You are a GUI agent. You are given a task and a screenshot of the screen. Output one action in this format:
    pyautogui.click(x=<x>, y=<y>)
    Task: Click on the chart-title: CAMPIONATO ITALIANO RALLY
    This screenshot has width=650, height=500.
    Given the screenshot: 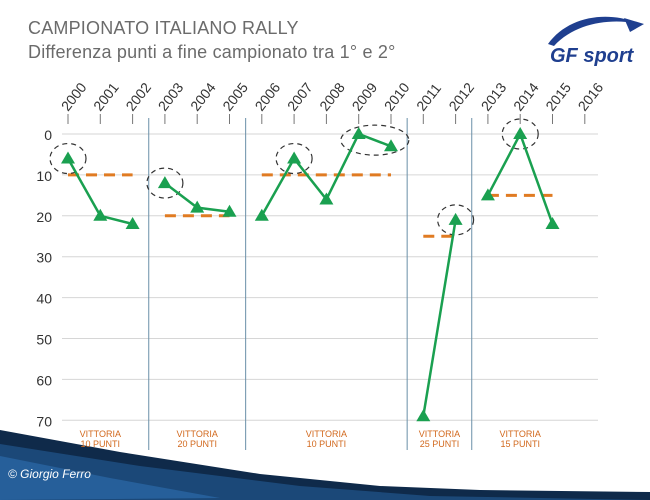 What is the action you would take?
    pyautogui.click(x=163, y=28)
    